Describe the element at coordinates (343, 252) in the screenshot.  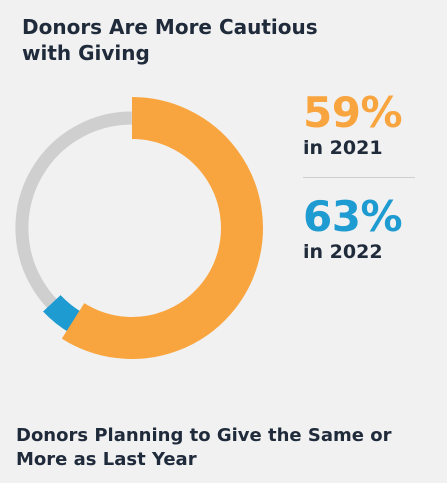
I see `year-label-2022: in 2022` at that location.